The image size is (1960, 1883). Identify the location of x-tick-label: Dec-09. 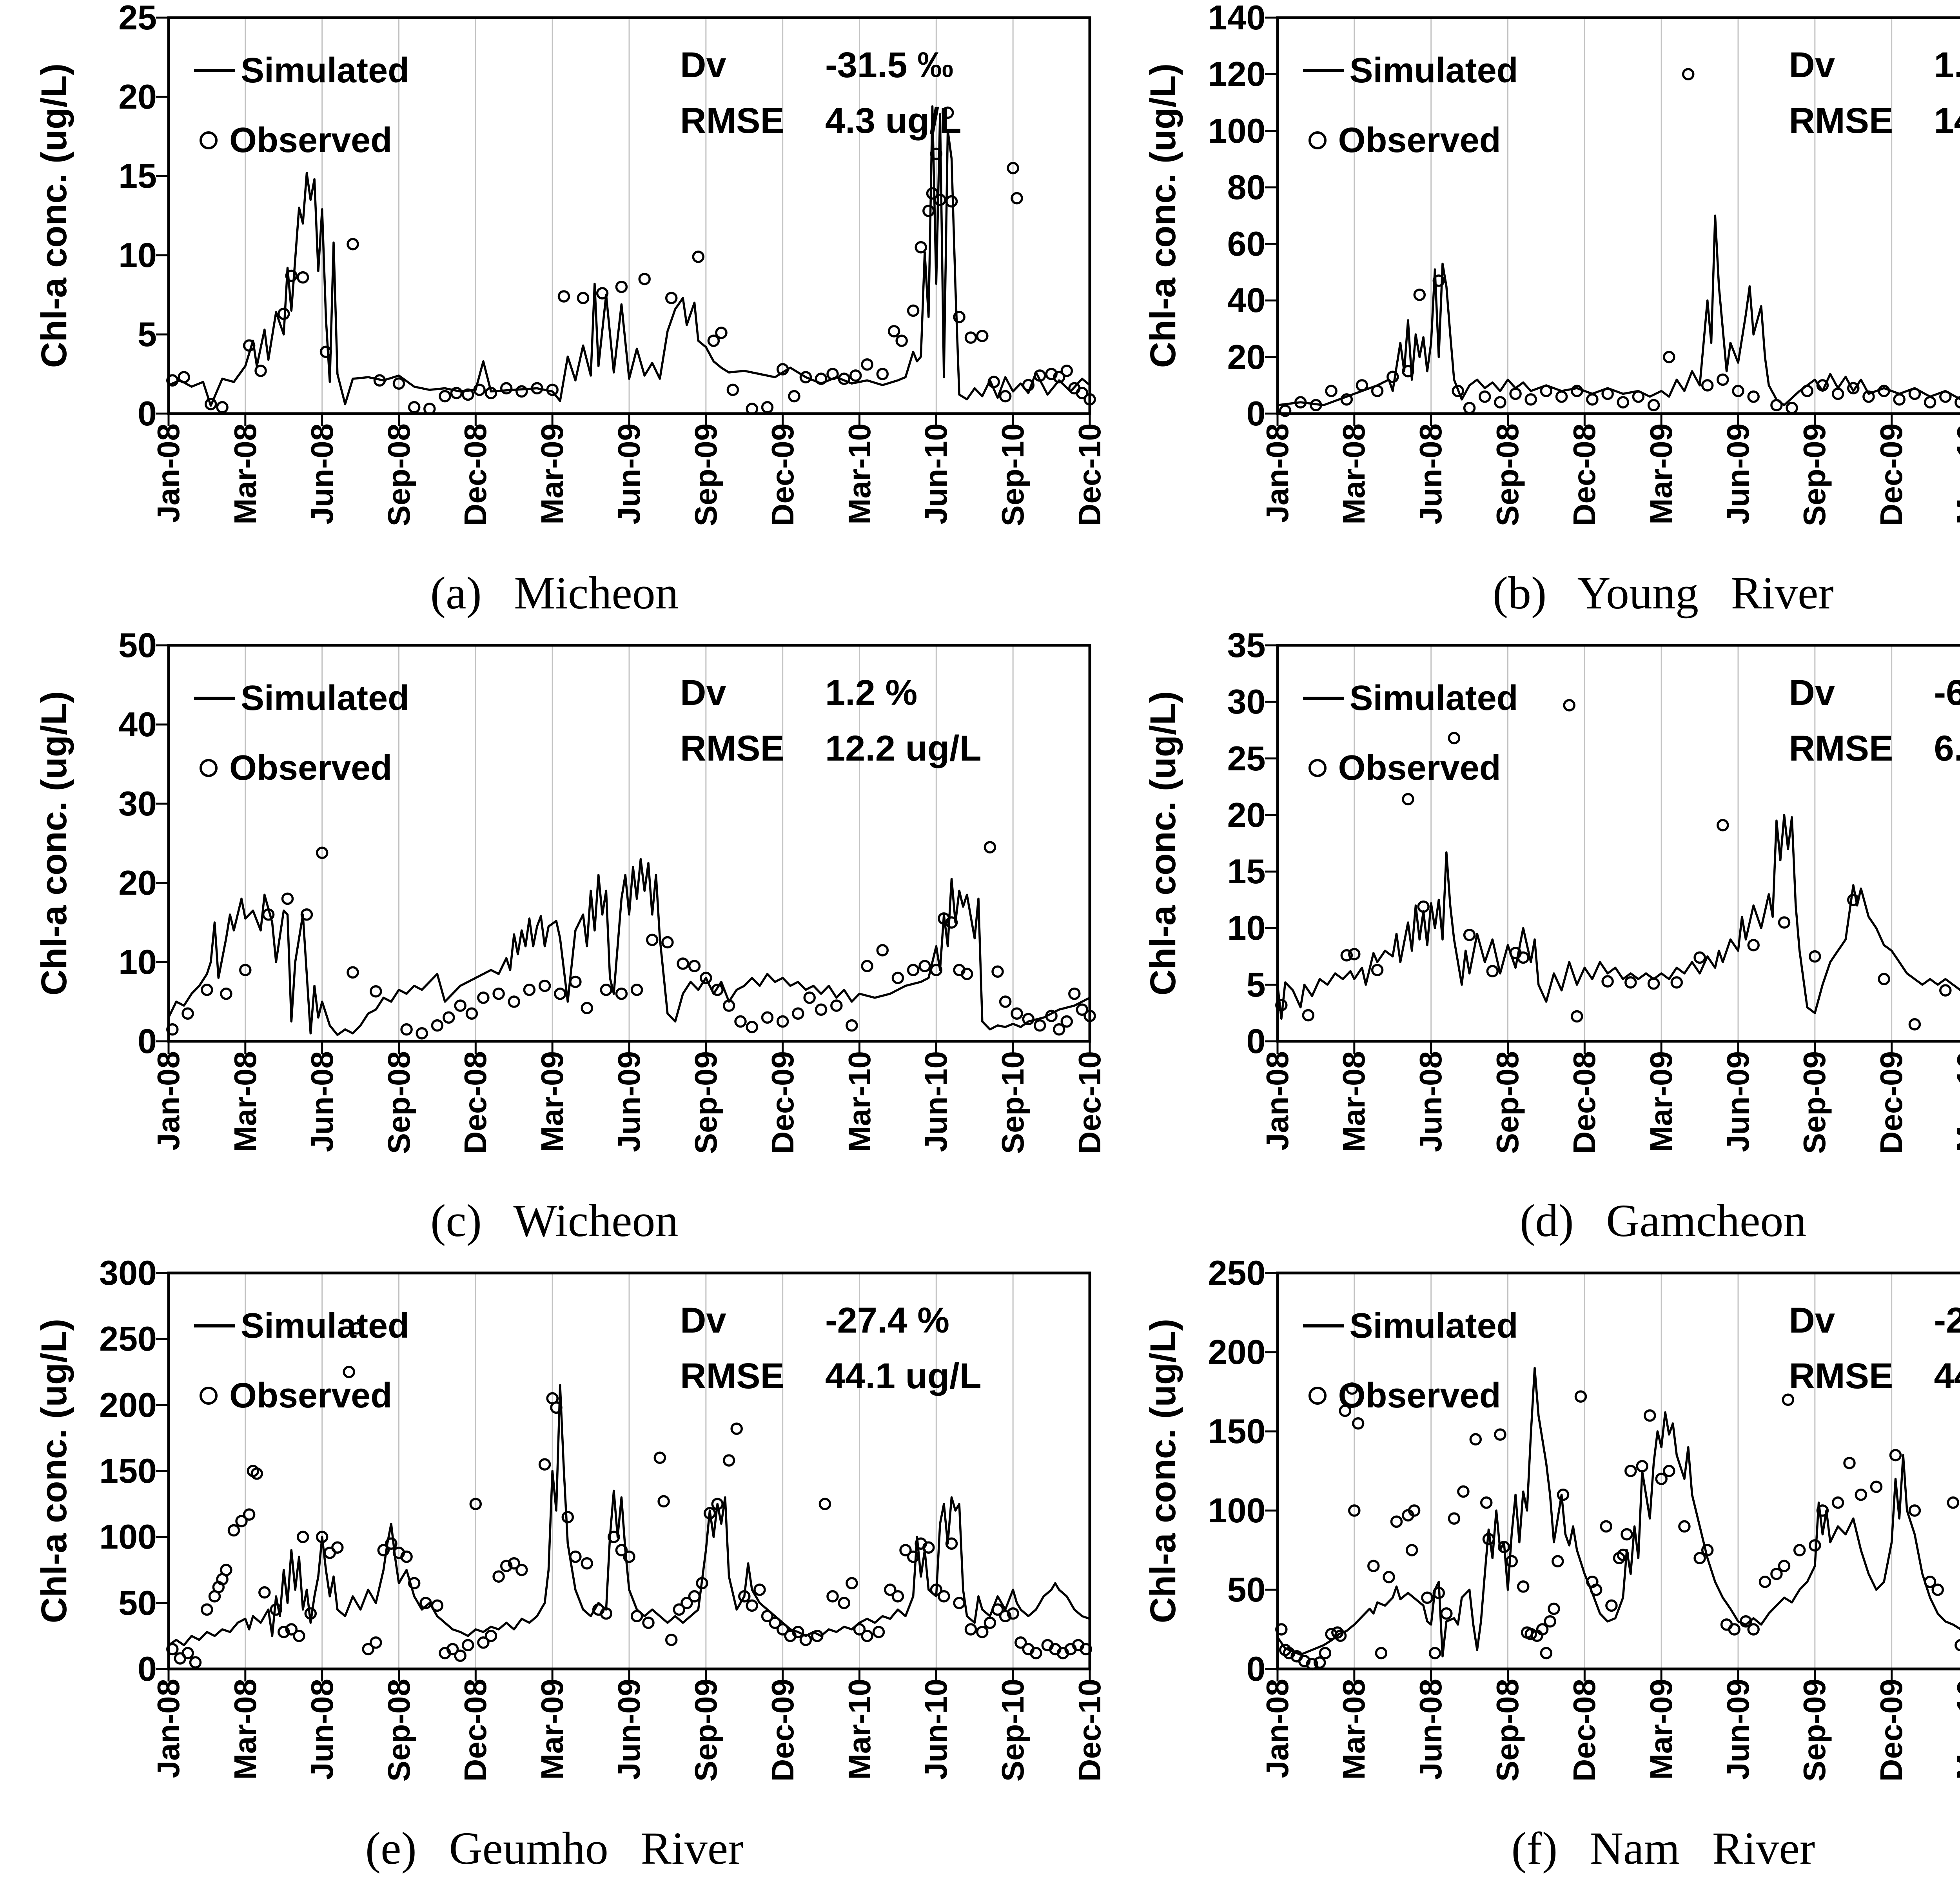
(782, 475).